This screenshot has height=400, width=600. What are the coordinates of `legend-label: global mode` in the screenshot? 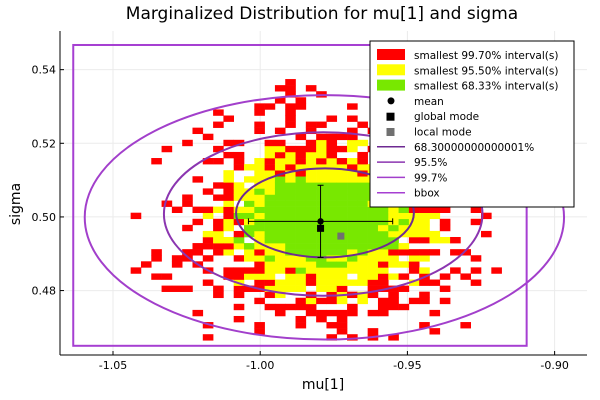 It's located at (446, 117).